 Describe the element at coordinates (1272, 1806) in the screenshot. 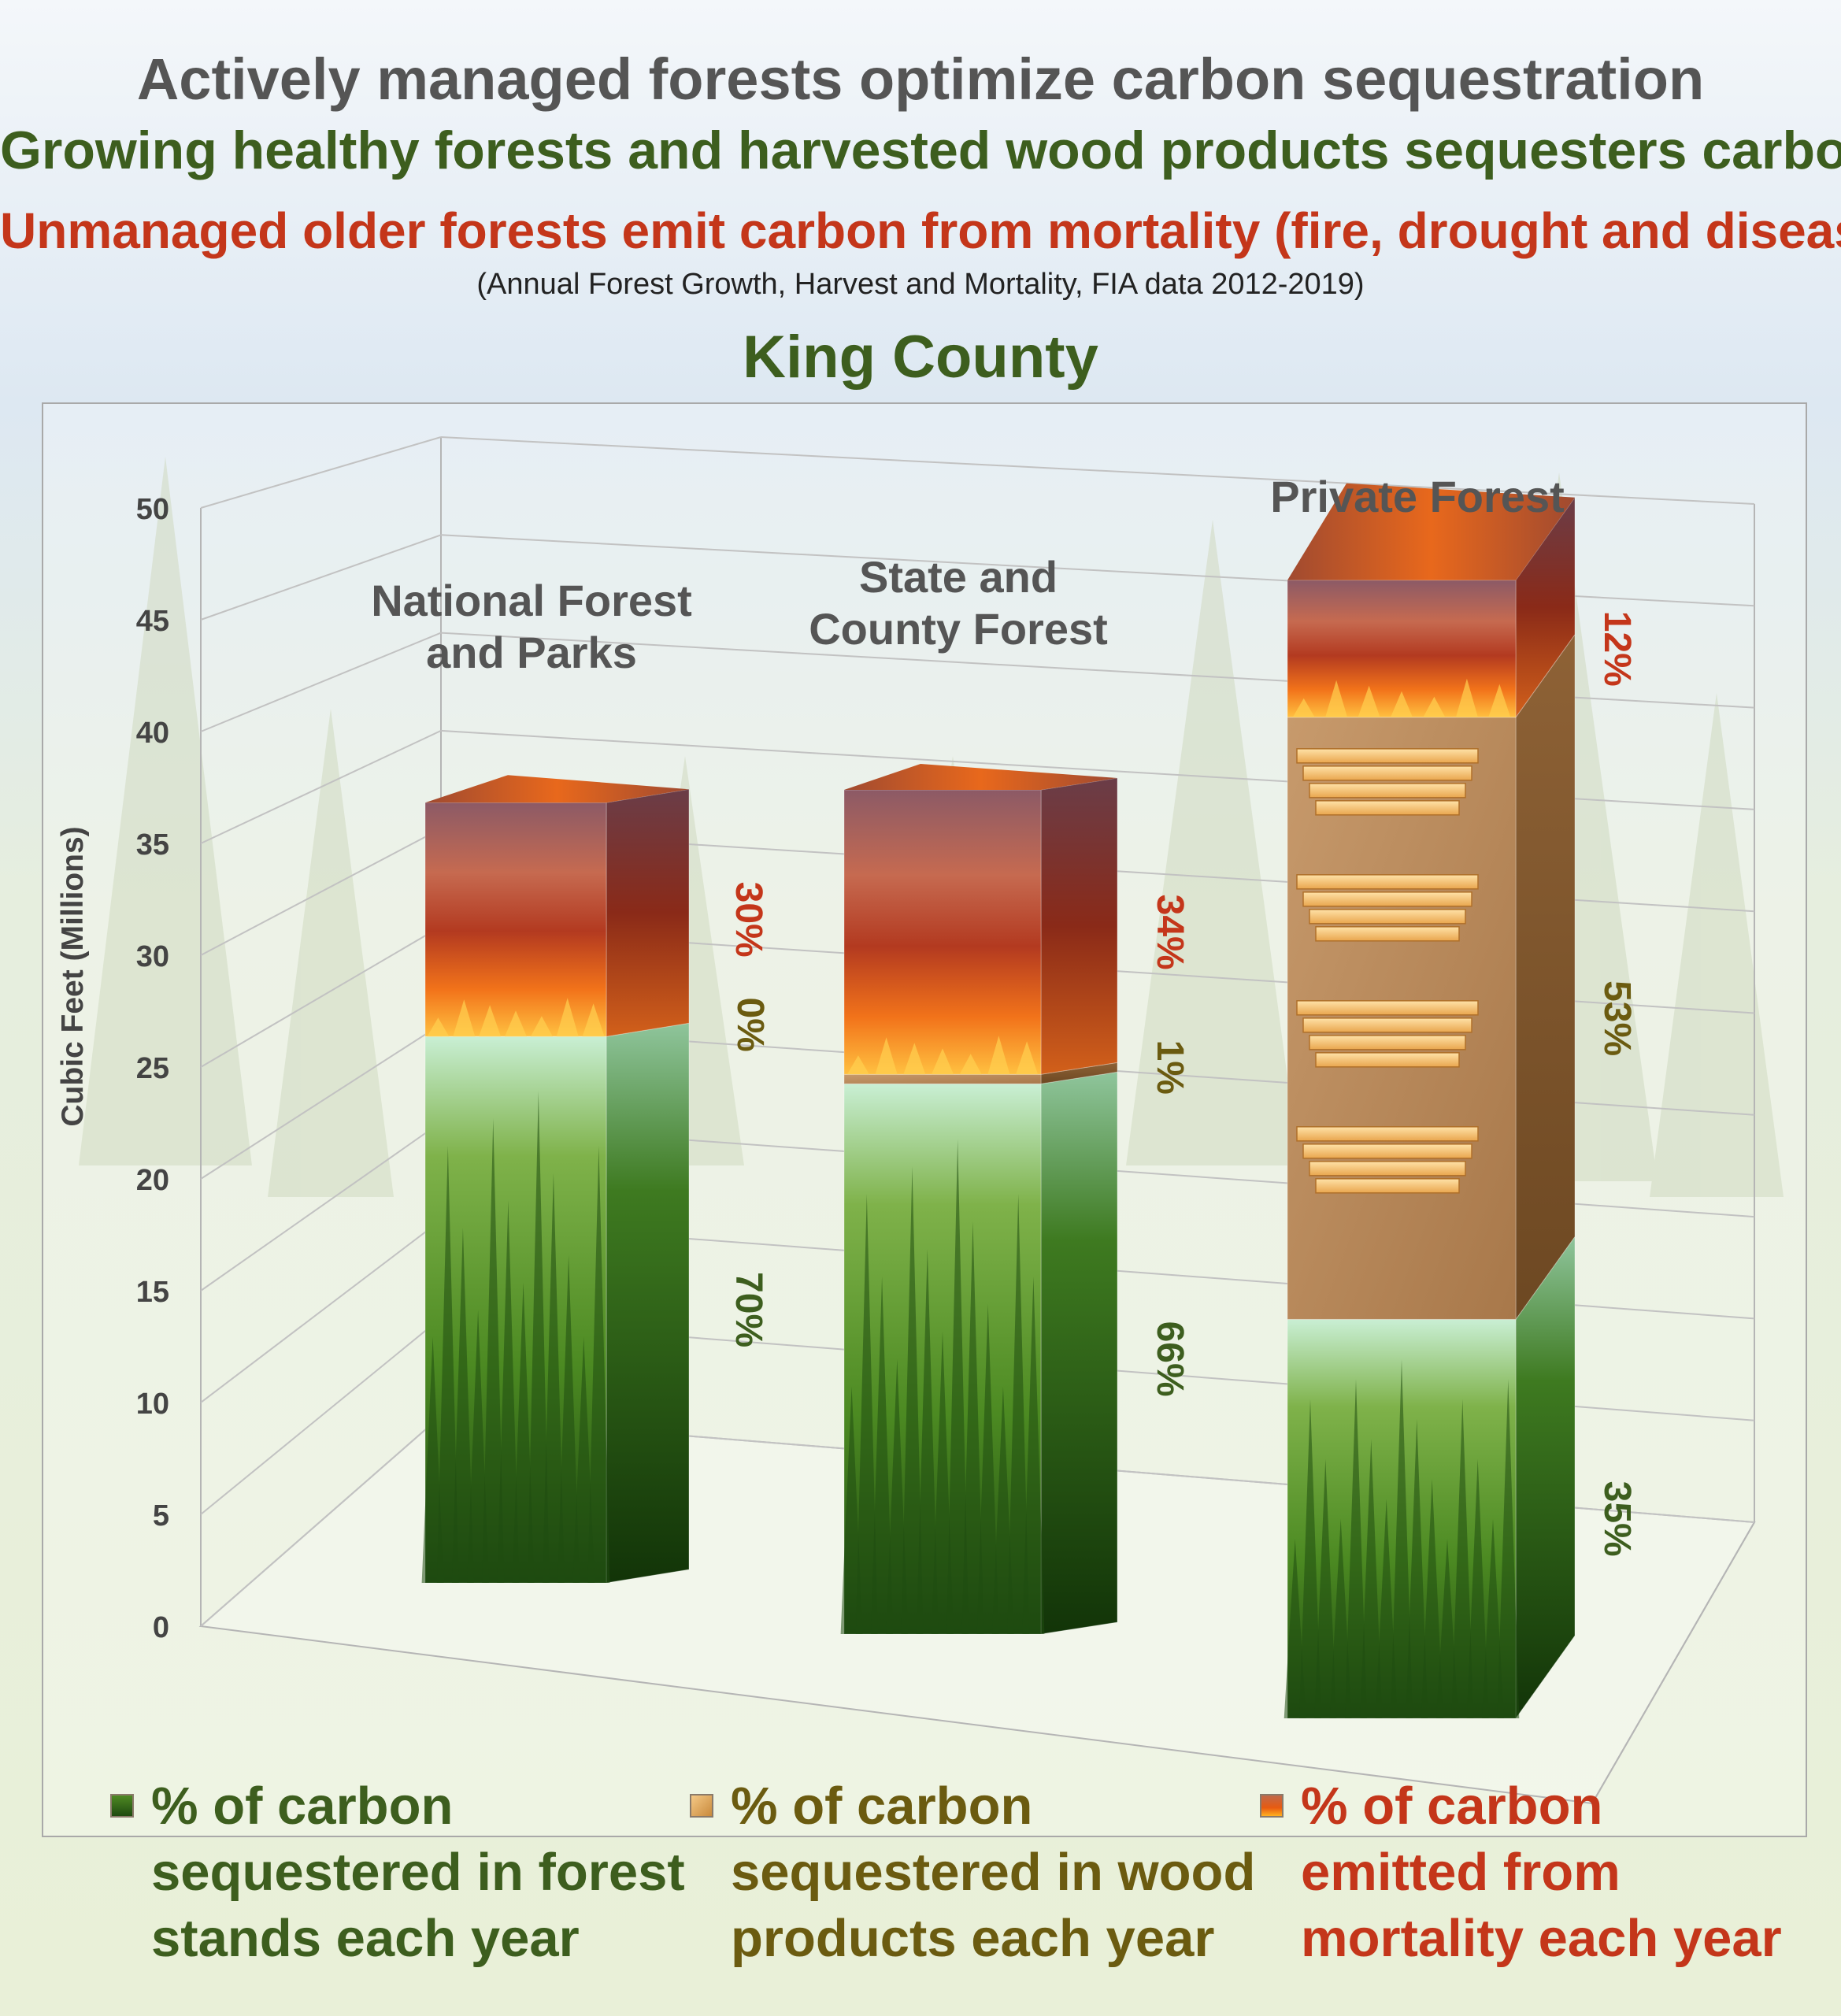

I see `fire-swatch-icon` at that location.